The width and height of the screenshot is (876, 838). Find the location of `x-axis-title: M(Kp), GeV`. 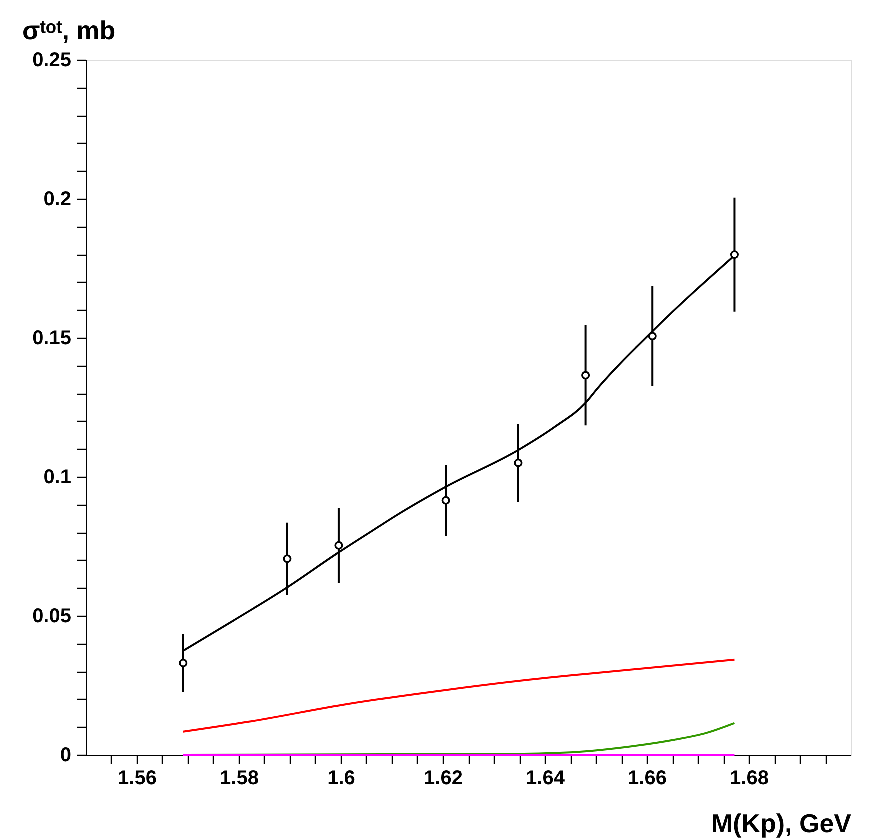

x-axis-title: M(Kp), GeV is located at coordinates (781, 823).